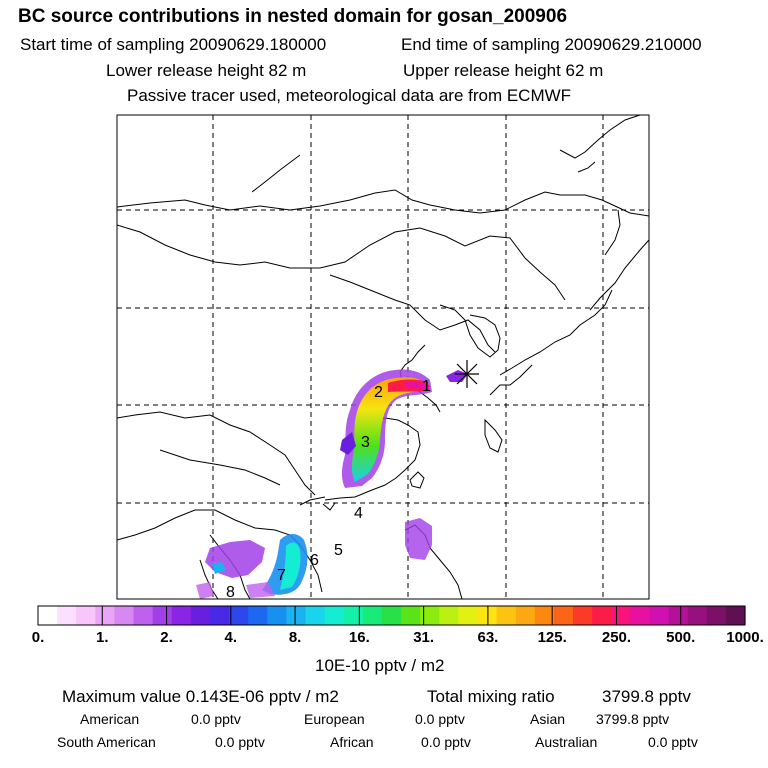 This screenshot has height=768, width=768. What do you see at coordinates (314, 560) in the screenshot?
I see `region-label-6: 6` at bounding box center [314, 560].